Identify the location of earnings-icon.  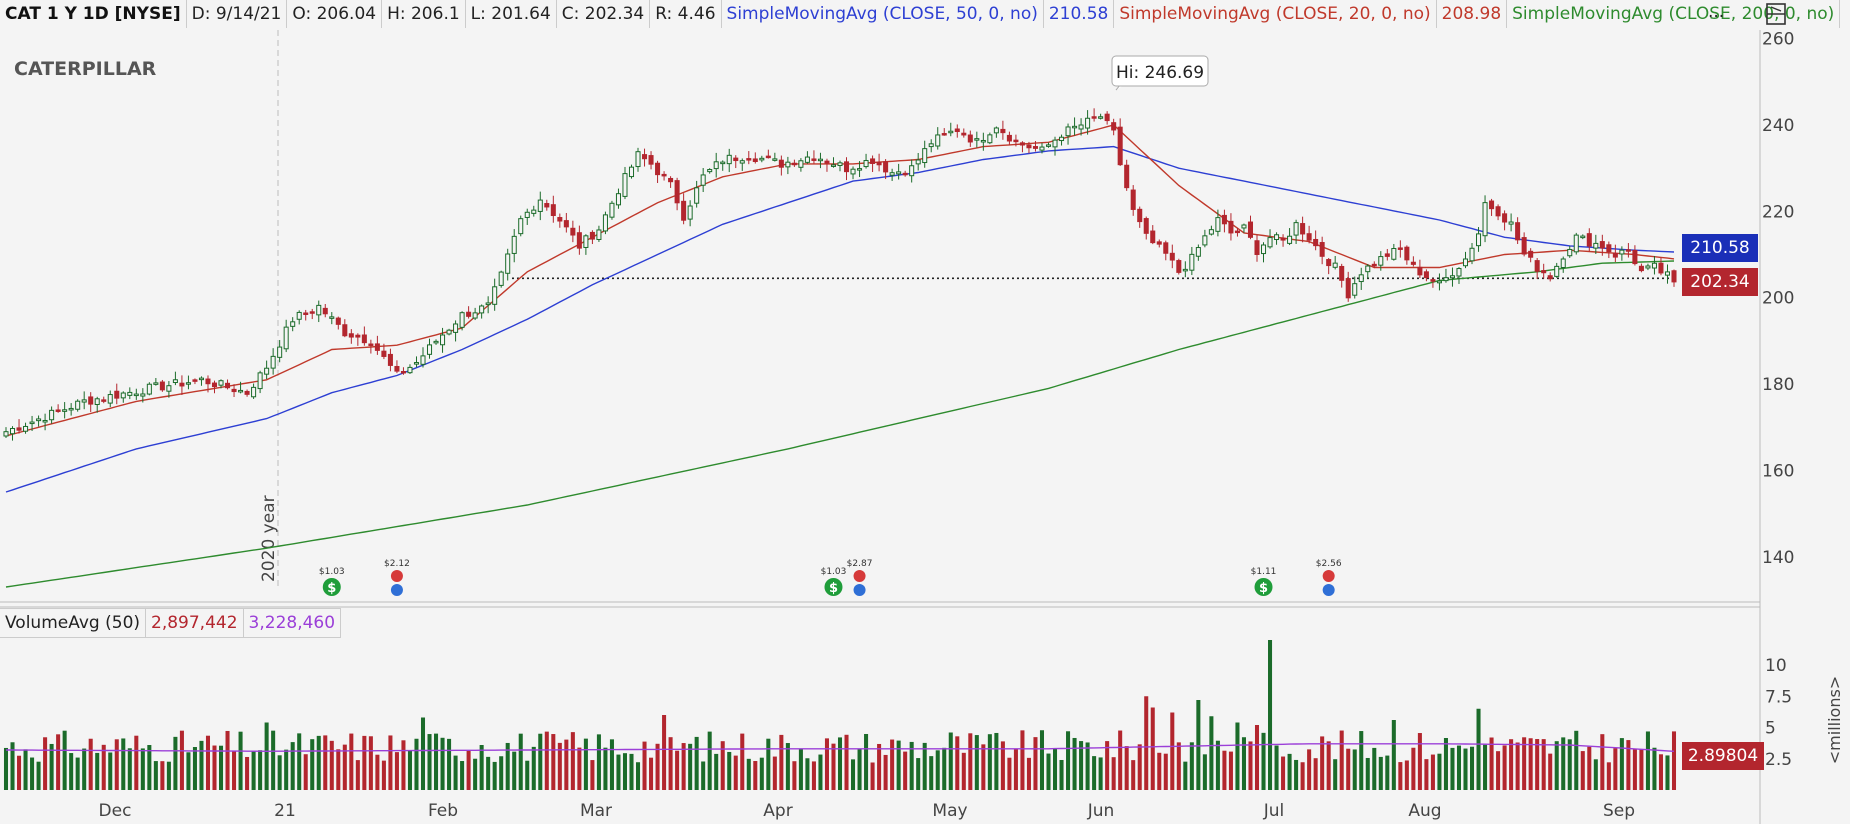
(396, 576).